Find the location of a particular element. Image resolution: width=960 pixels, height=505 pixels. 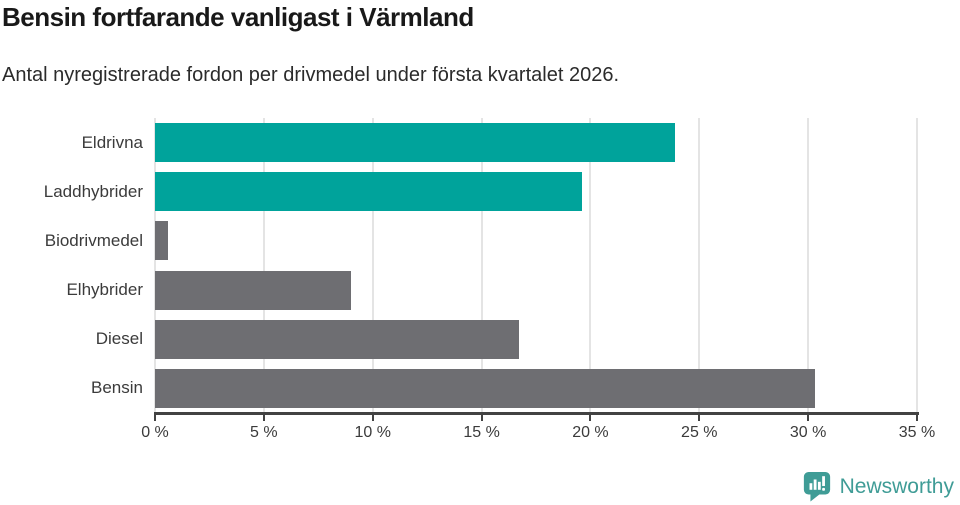

category-label: Laddhybrider is located at coordinates (93, 191).